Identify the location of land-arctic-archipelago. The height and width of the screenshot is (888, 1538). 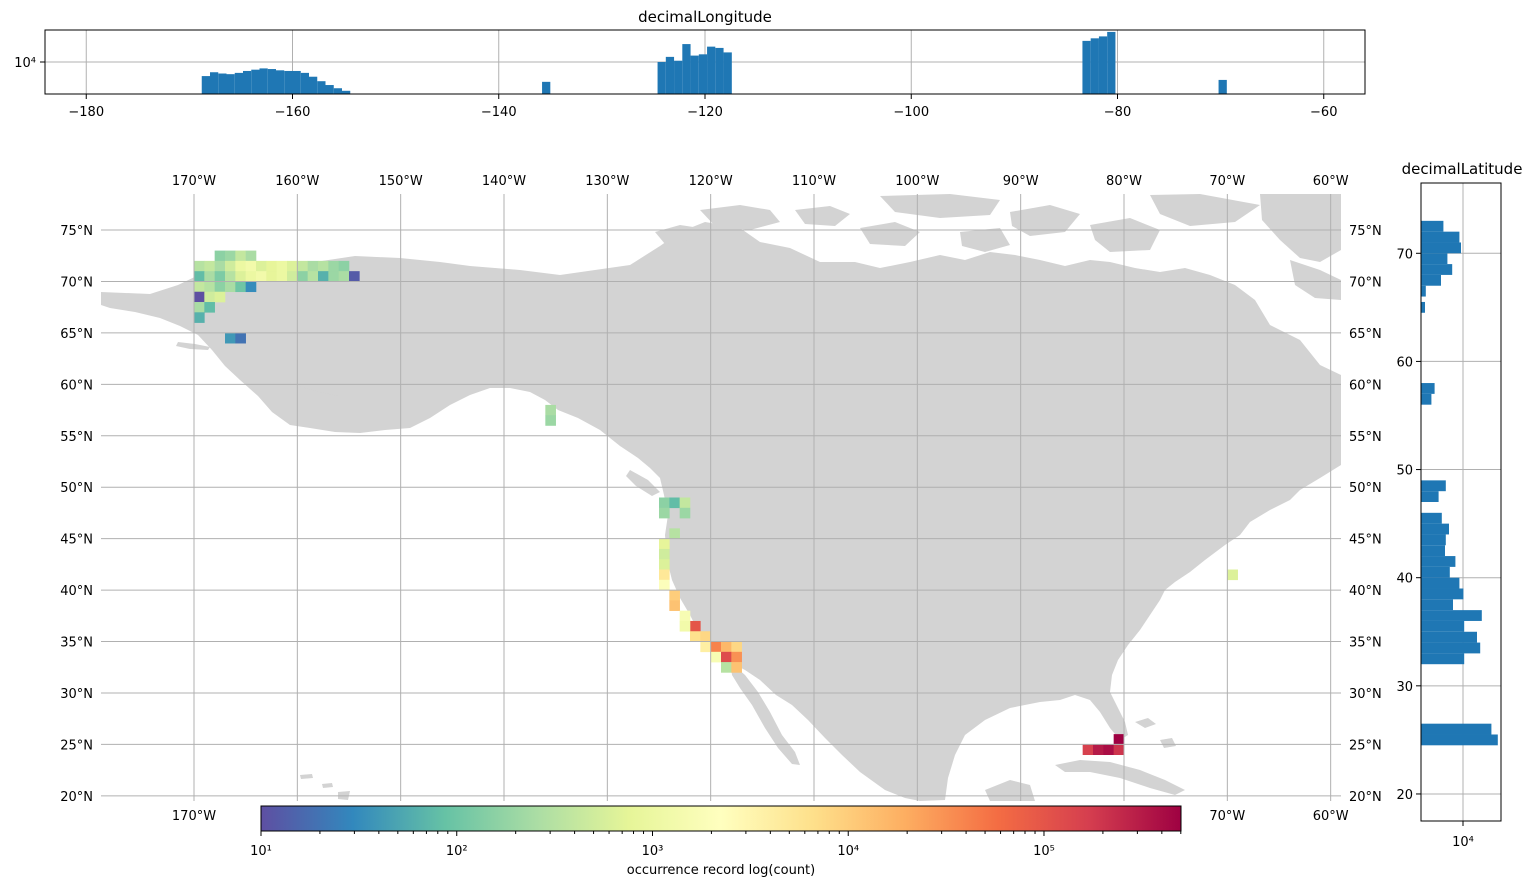
(998, 228).